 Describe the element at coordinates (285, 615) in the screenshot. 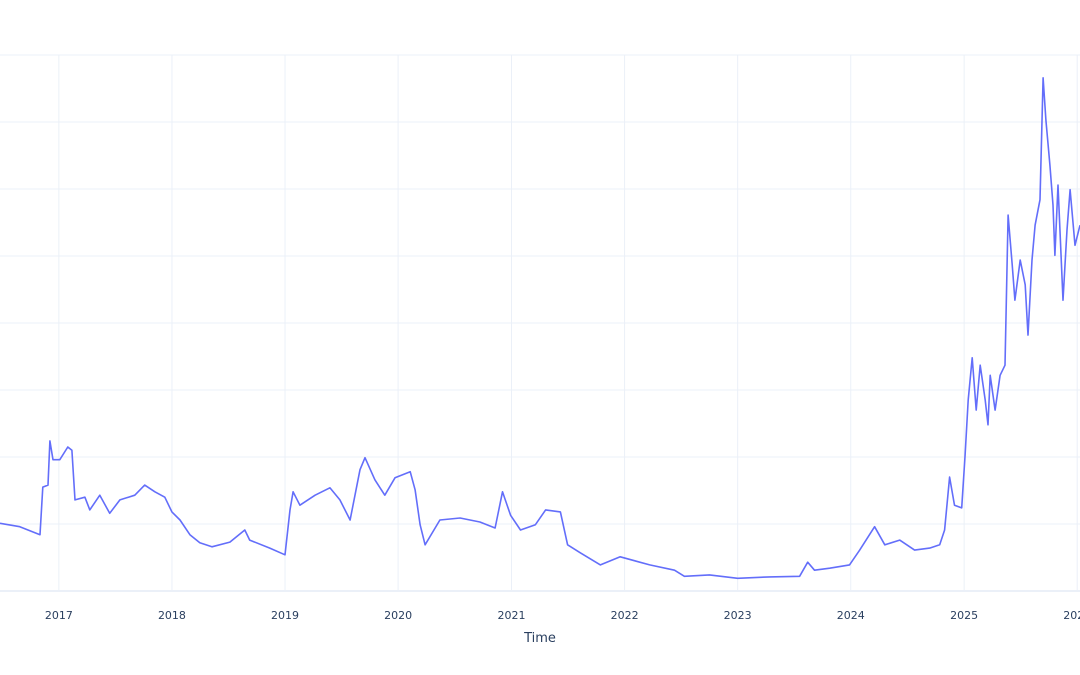

I see `x-tick-label: 2019` at that location.